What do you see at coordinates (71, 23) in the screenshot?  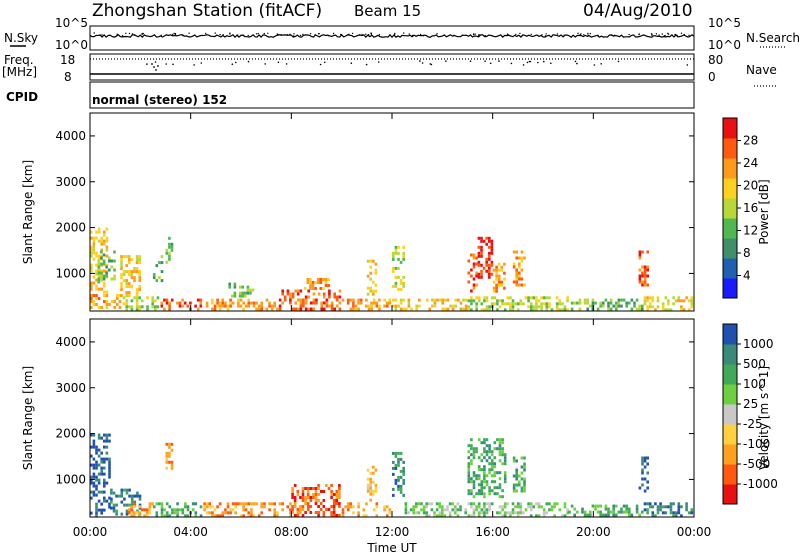 I see `nsky-tick-top: 10^5` at bounding box center [71, 23].